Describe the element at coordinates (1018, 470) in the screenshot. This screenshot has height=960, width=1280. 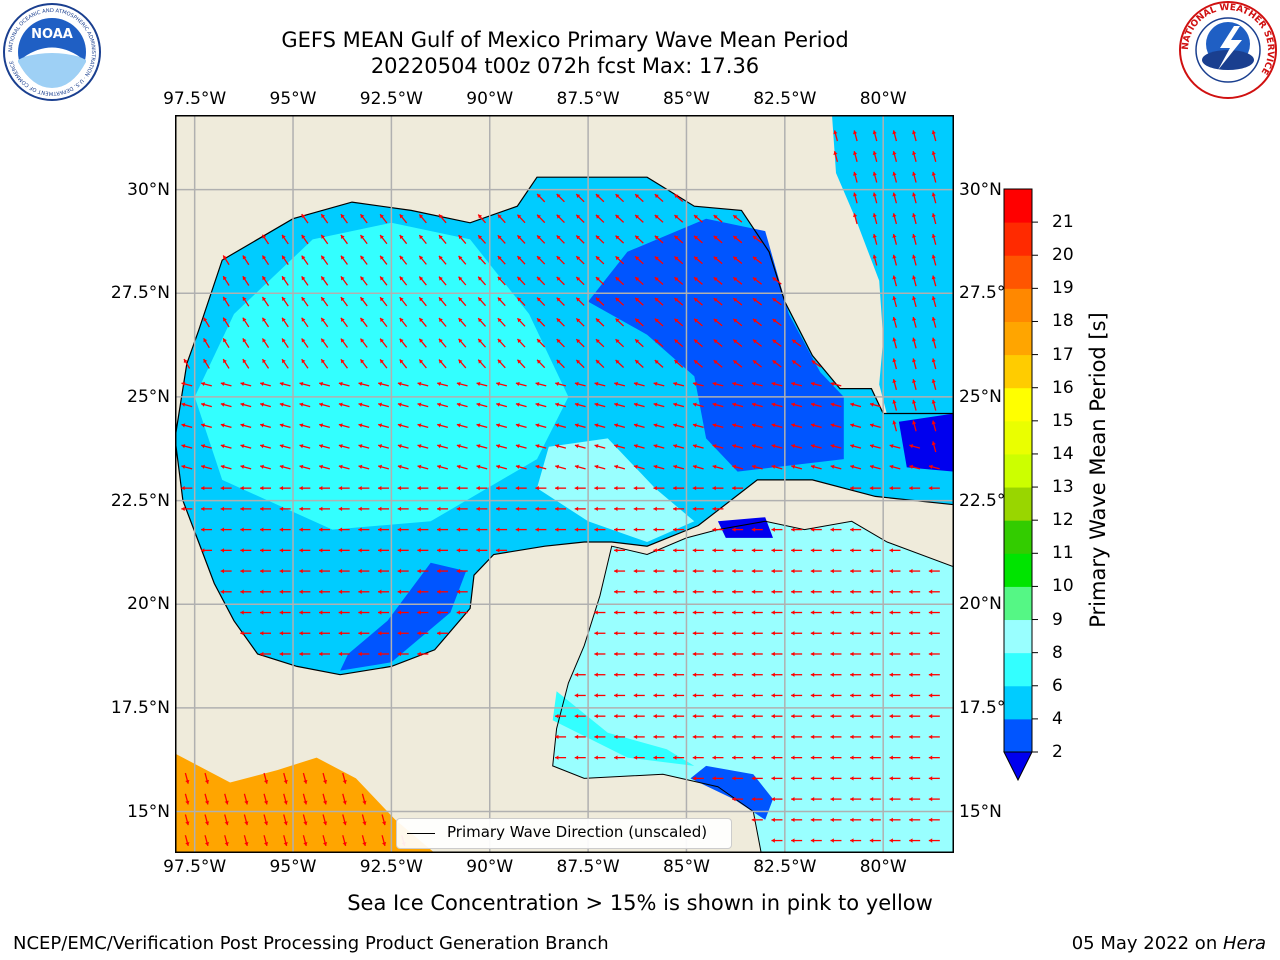
I see `colorbar-segment` at that location.